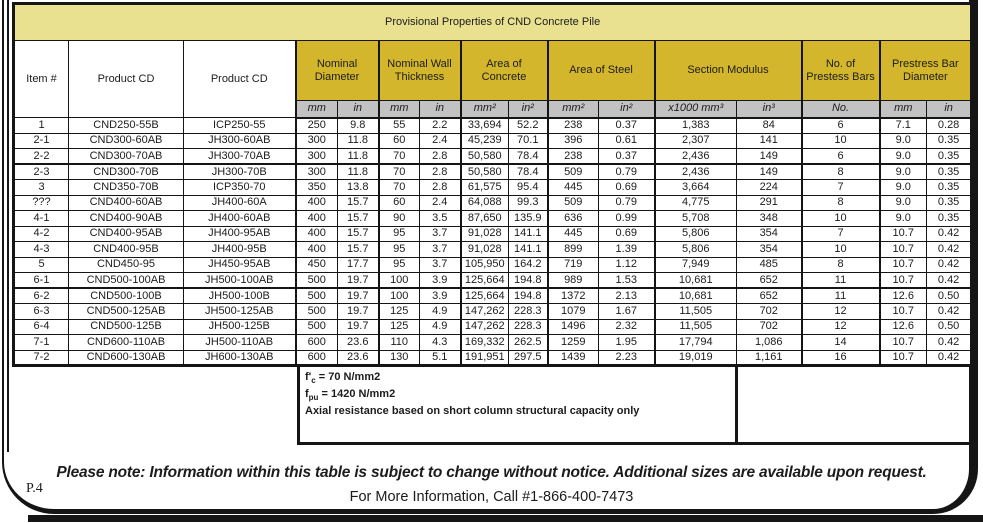  What do you see at coordinates (398, 218) in the screenshot?
I see `cell: 90` at bounding box center [398, 218].